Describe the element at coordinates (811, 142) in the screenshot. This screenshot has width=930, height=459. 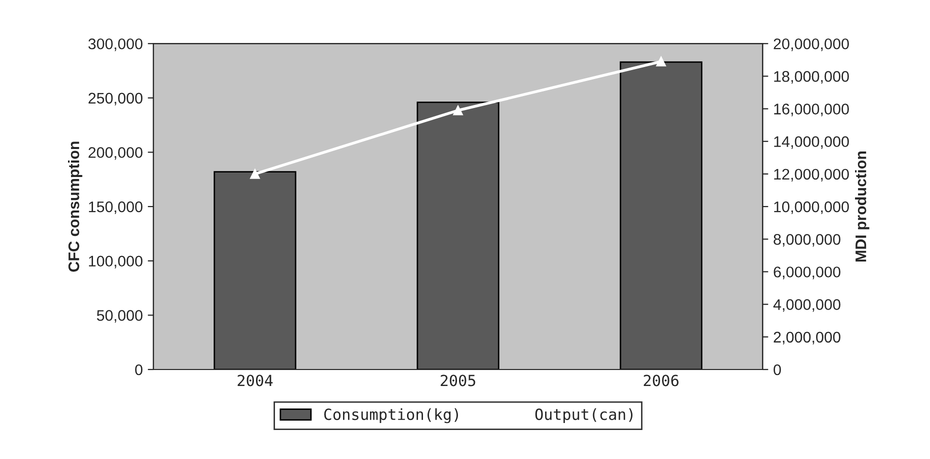
I see `y2-tick-label: 14,000,000` at that location.